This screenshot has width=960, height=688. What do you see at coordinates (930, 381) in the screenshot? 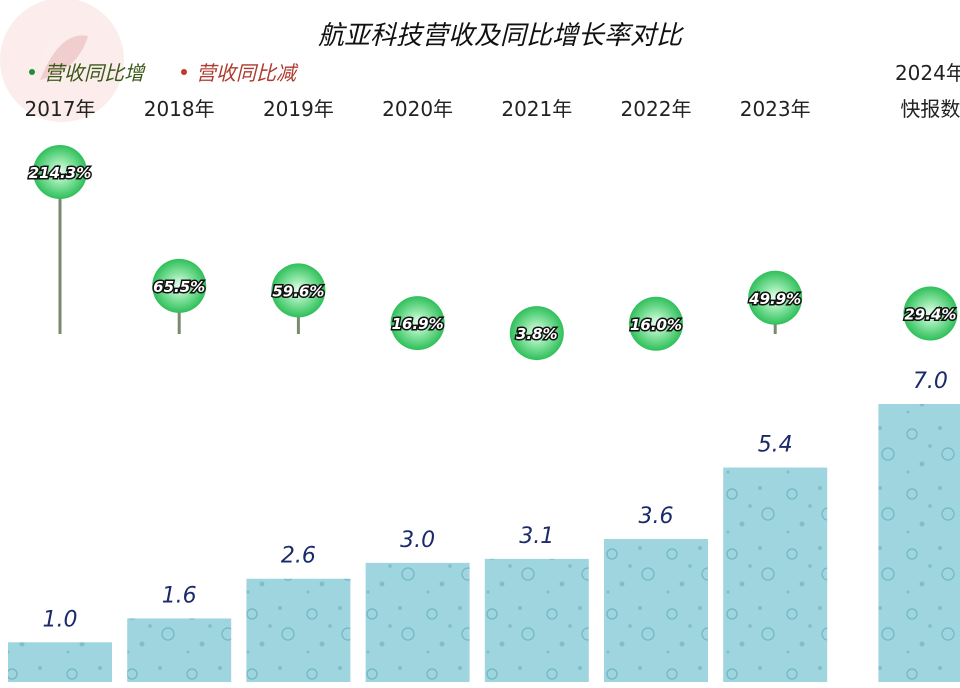
I see `revenue-bar-label: 7.0` at bounding box center [930, 381].